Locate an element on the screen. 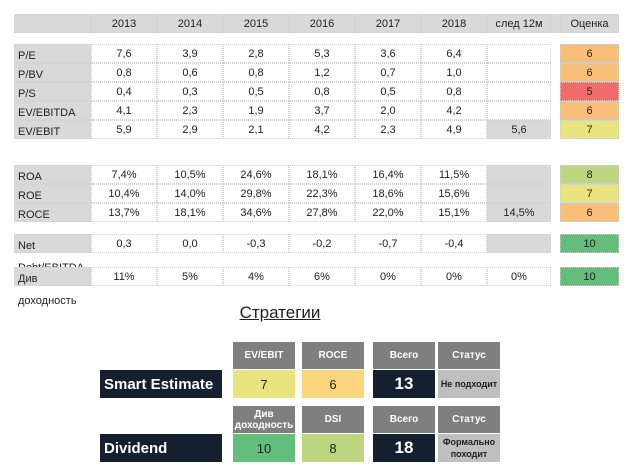  table-row: ROE 10,4% 14,0% 29,8% 22,3% 18,6% 15,6% 7 is located at coordinates (316, 193).